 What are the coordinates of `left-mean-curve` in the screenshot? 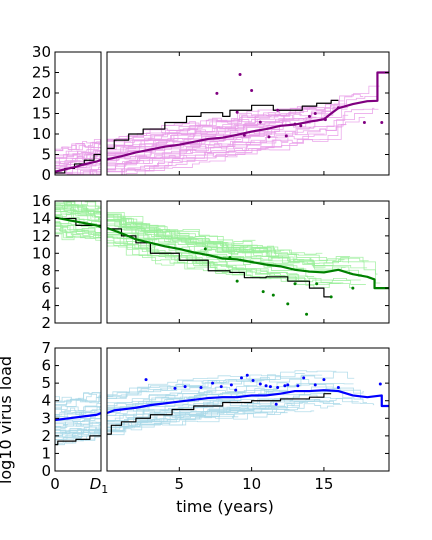 It's located at (78, 165).